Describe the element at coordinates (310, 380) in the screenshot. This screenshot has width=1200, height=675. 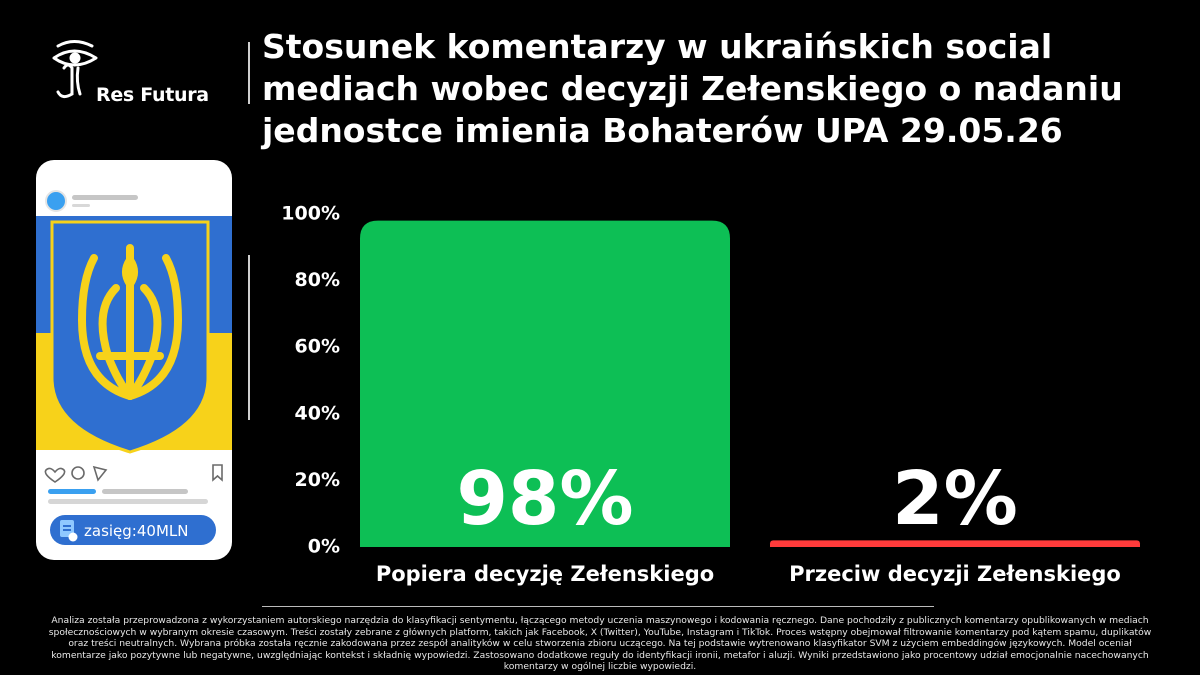
I see `y-axis: 0% 20% 40% 60% 80% 100%` at that location.